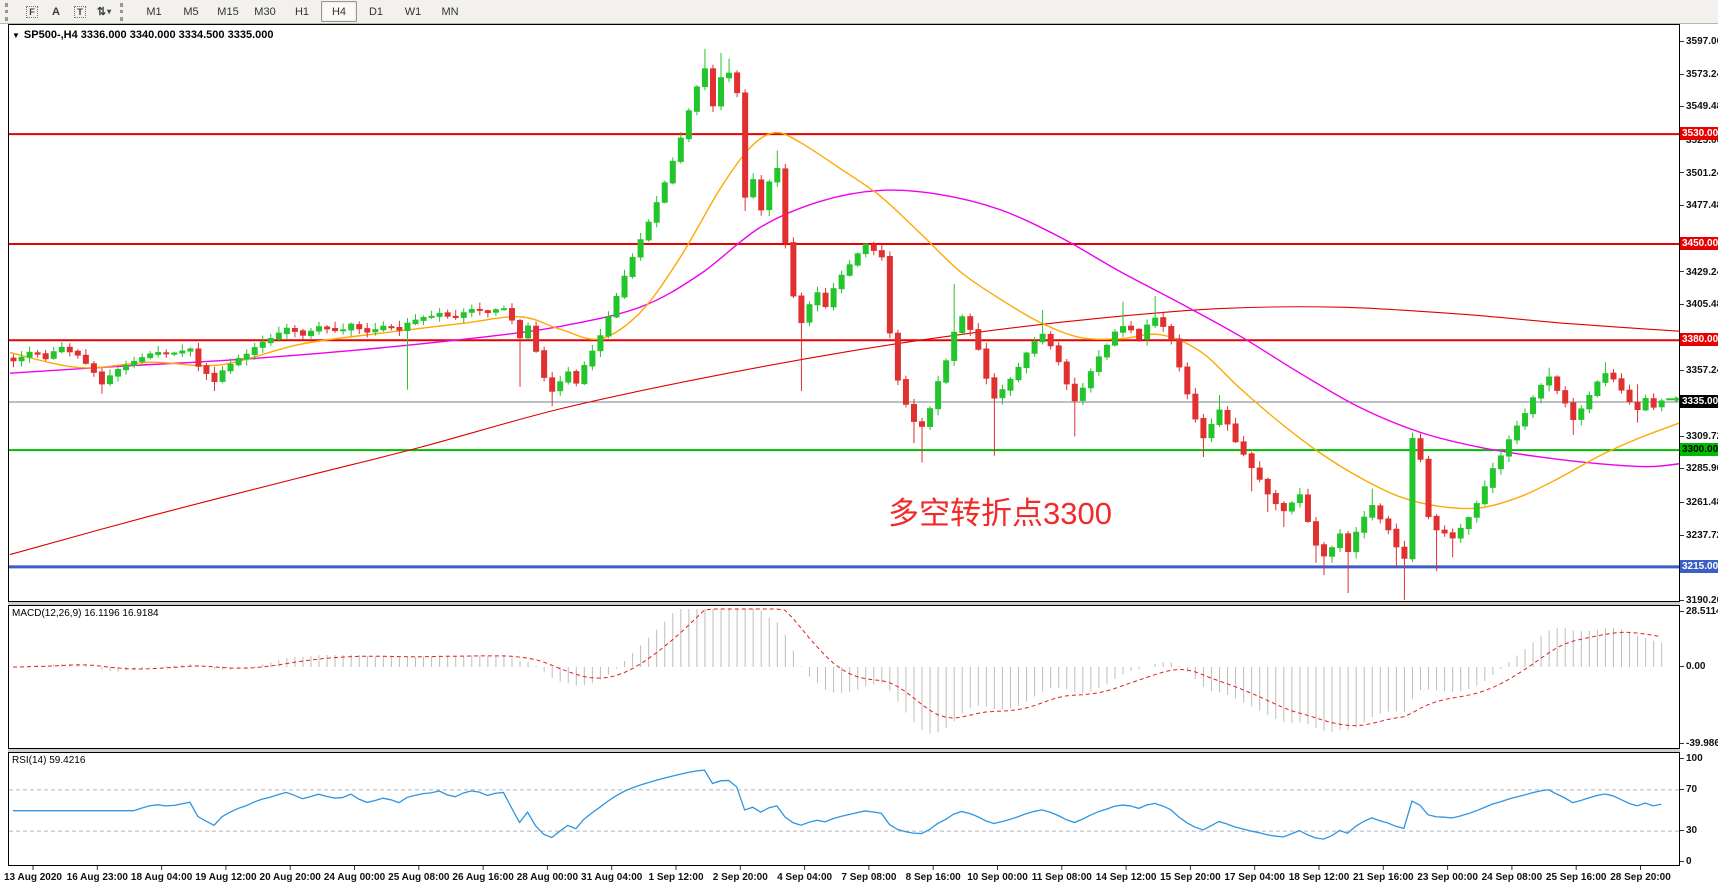 This screenshot has height=892, width=1718. Describe the element at coordinates (1699, 502) in the screenshot. I see `price-tick-label: 3261.48` at that location.